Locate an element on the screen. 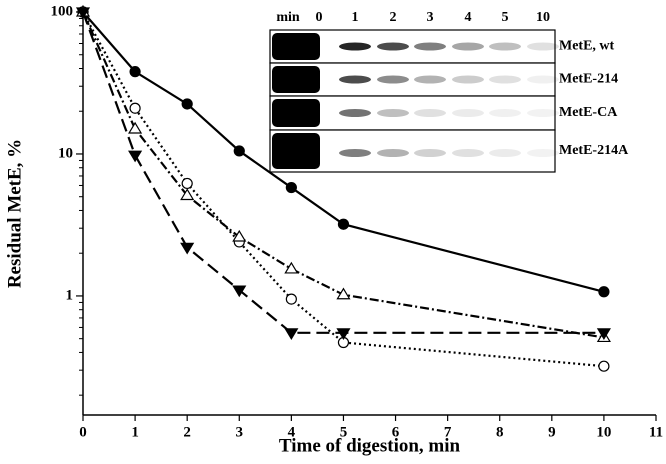 The width and height of the screenshot is (666, 464). x-tick-label: 8 is located at coordinates (500, 432).